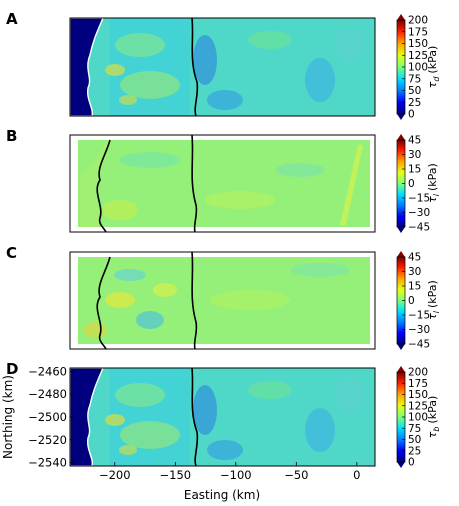 Image resolution: width=459 pixels, height=506 pixels. I want to click on y-tick-label: −2520, so click(47, 440).